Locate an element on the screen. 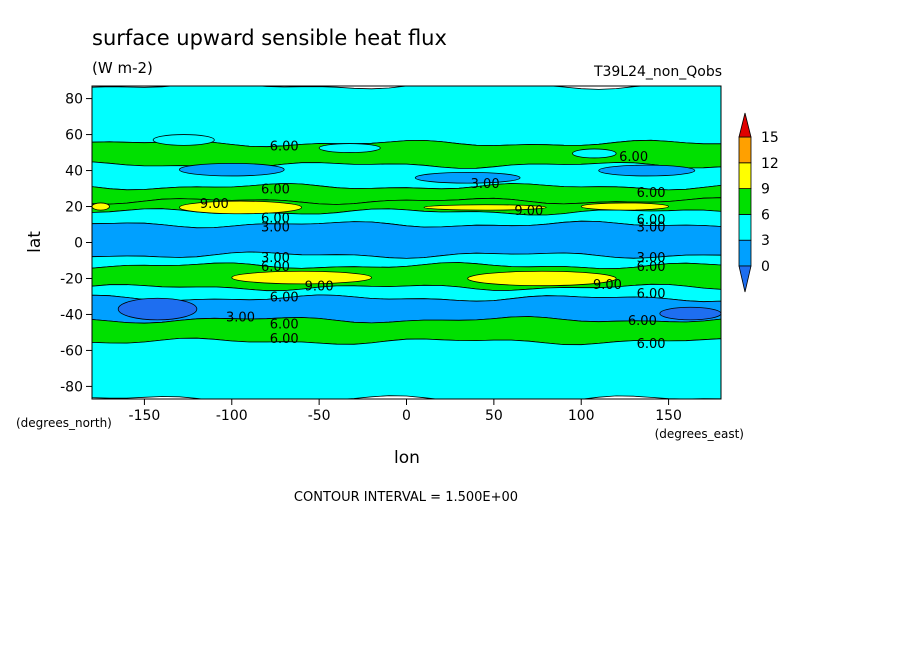 The image size is (904, 654). colorbar-label: 0 is located at coordinates (765, 267).